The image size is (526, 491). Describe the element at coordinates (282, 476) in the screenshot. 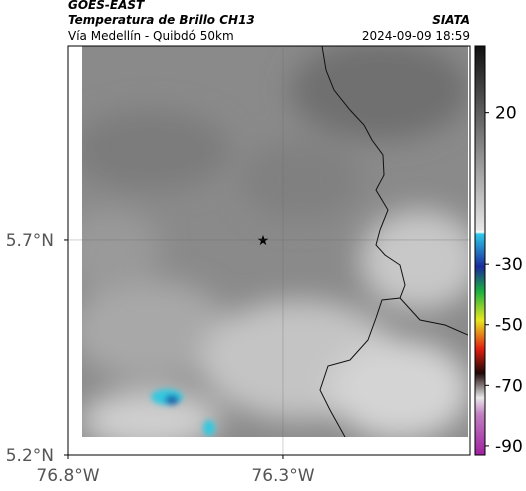

I see `x-tick-label: 76.3°W` at that location.